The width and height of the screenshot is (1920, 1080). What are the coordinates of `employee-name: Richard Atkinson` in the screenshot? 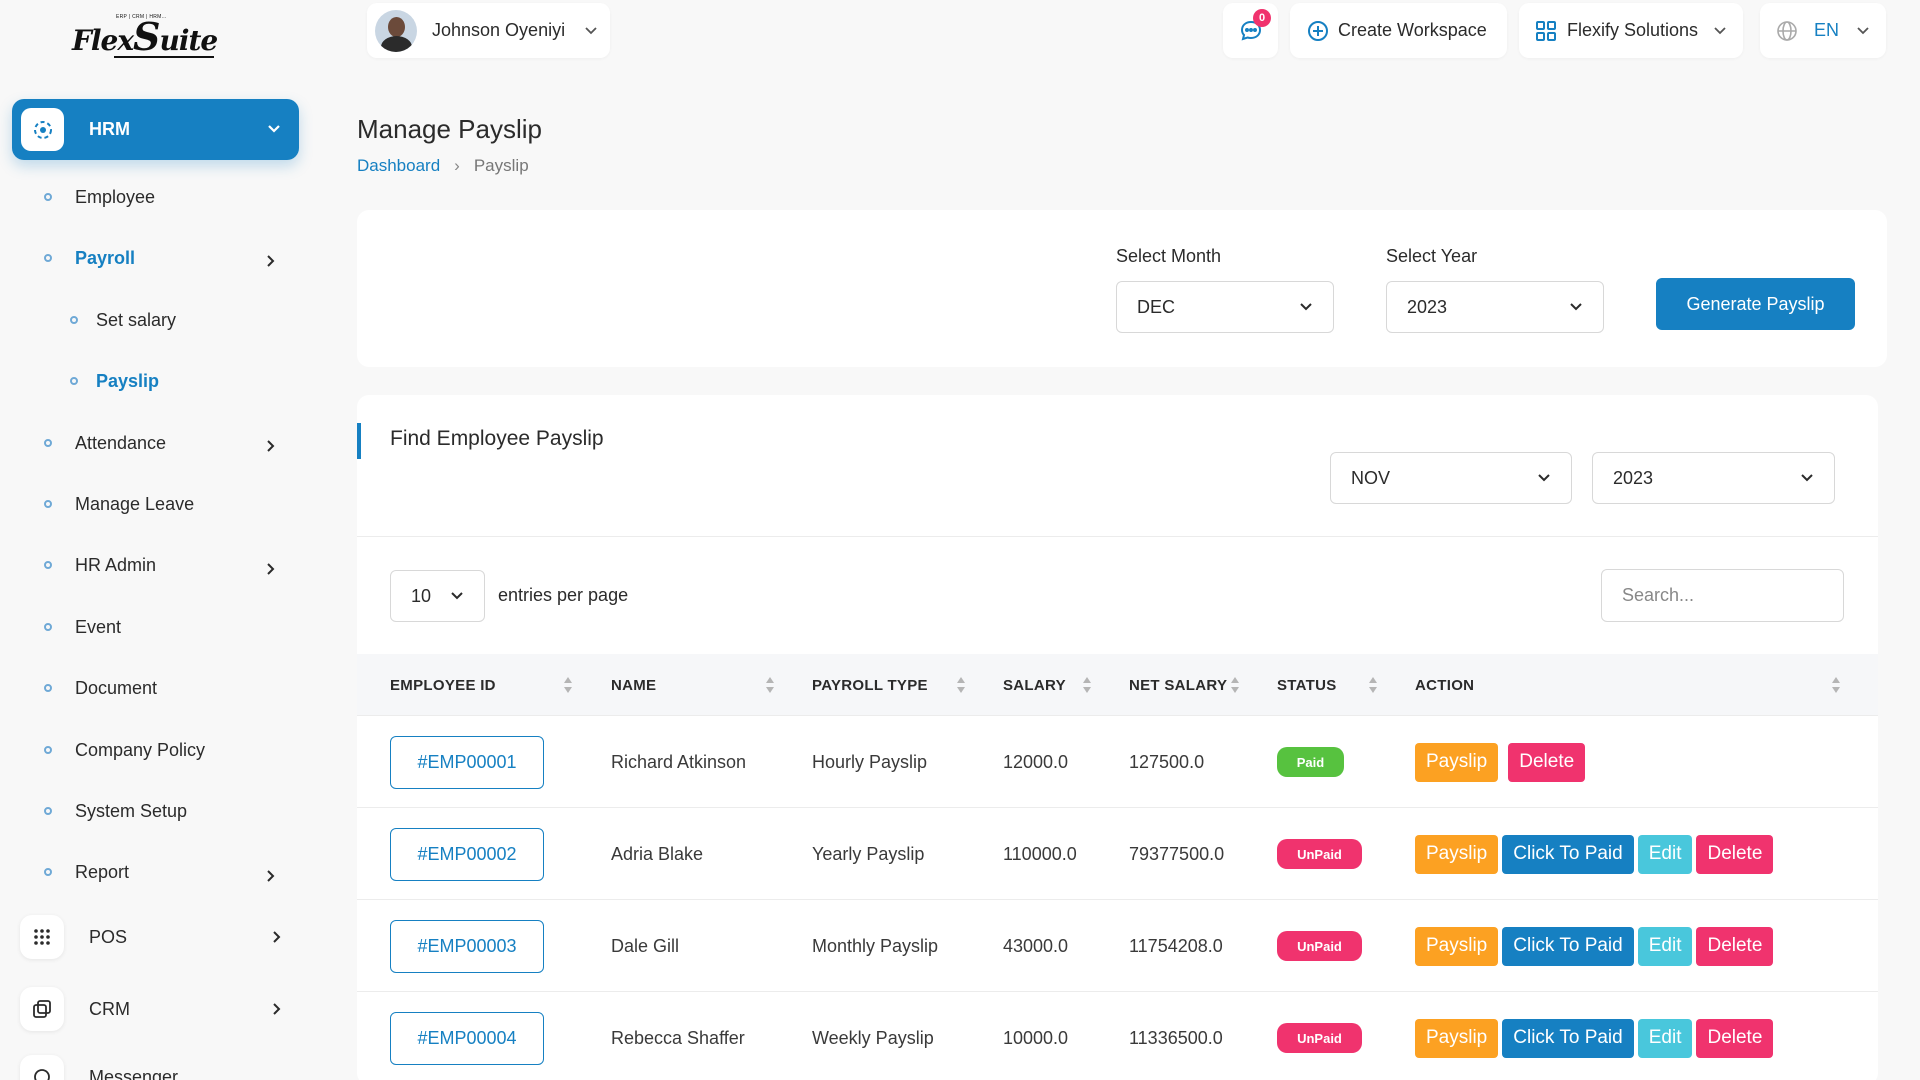 It's located at (679, 761).